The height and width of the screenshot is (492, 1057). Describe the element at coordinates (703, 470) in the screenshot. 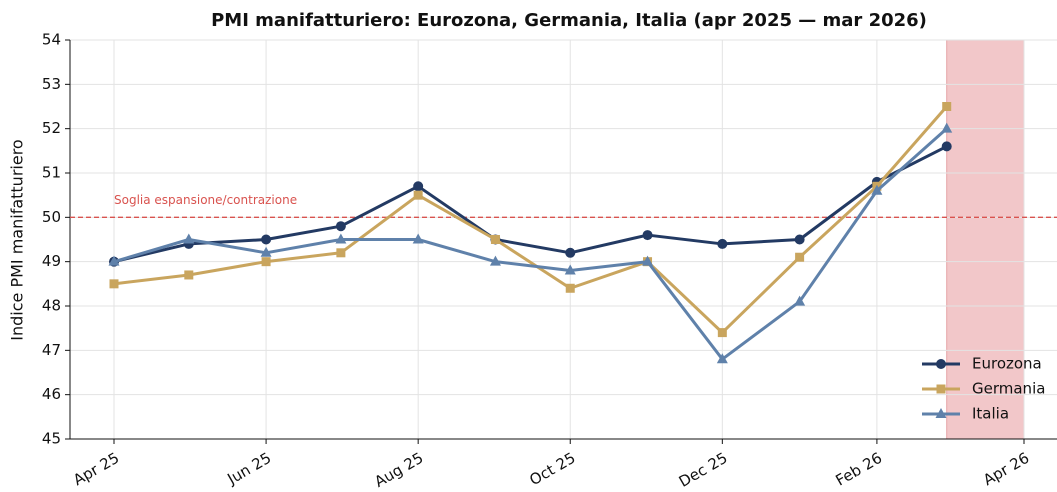

I see `x-tick-label: Dec 25` at that location.